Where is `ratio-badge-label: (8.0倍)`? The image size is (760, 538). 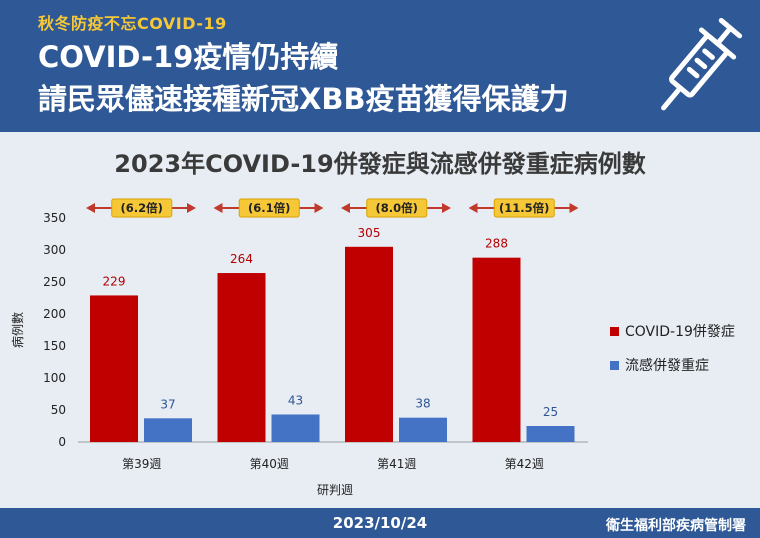
ratio-badge-label: (8.0倍) is located at coordinates (397, 208).